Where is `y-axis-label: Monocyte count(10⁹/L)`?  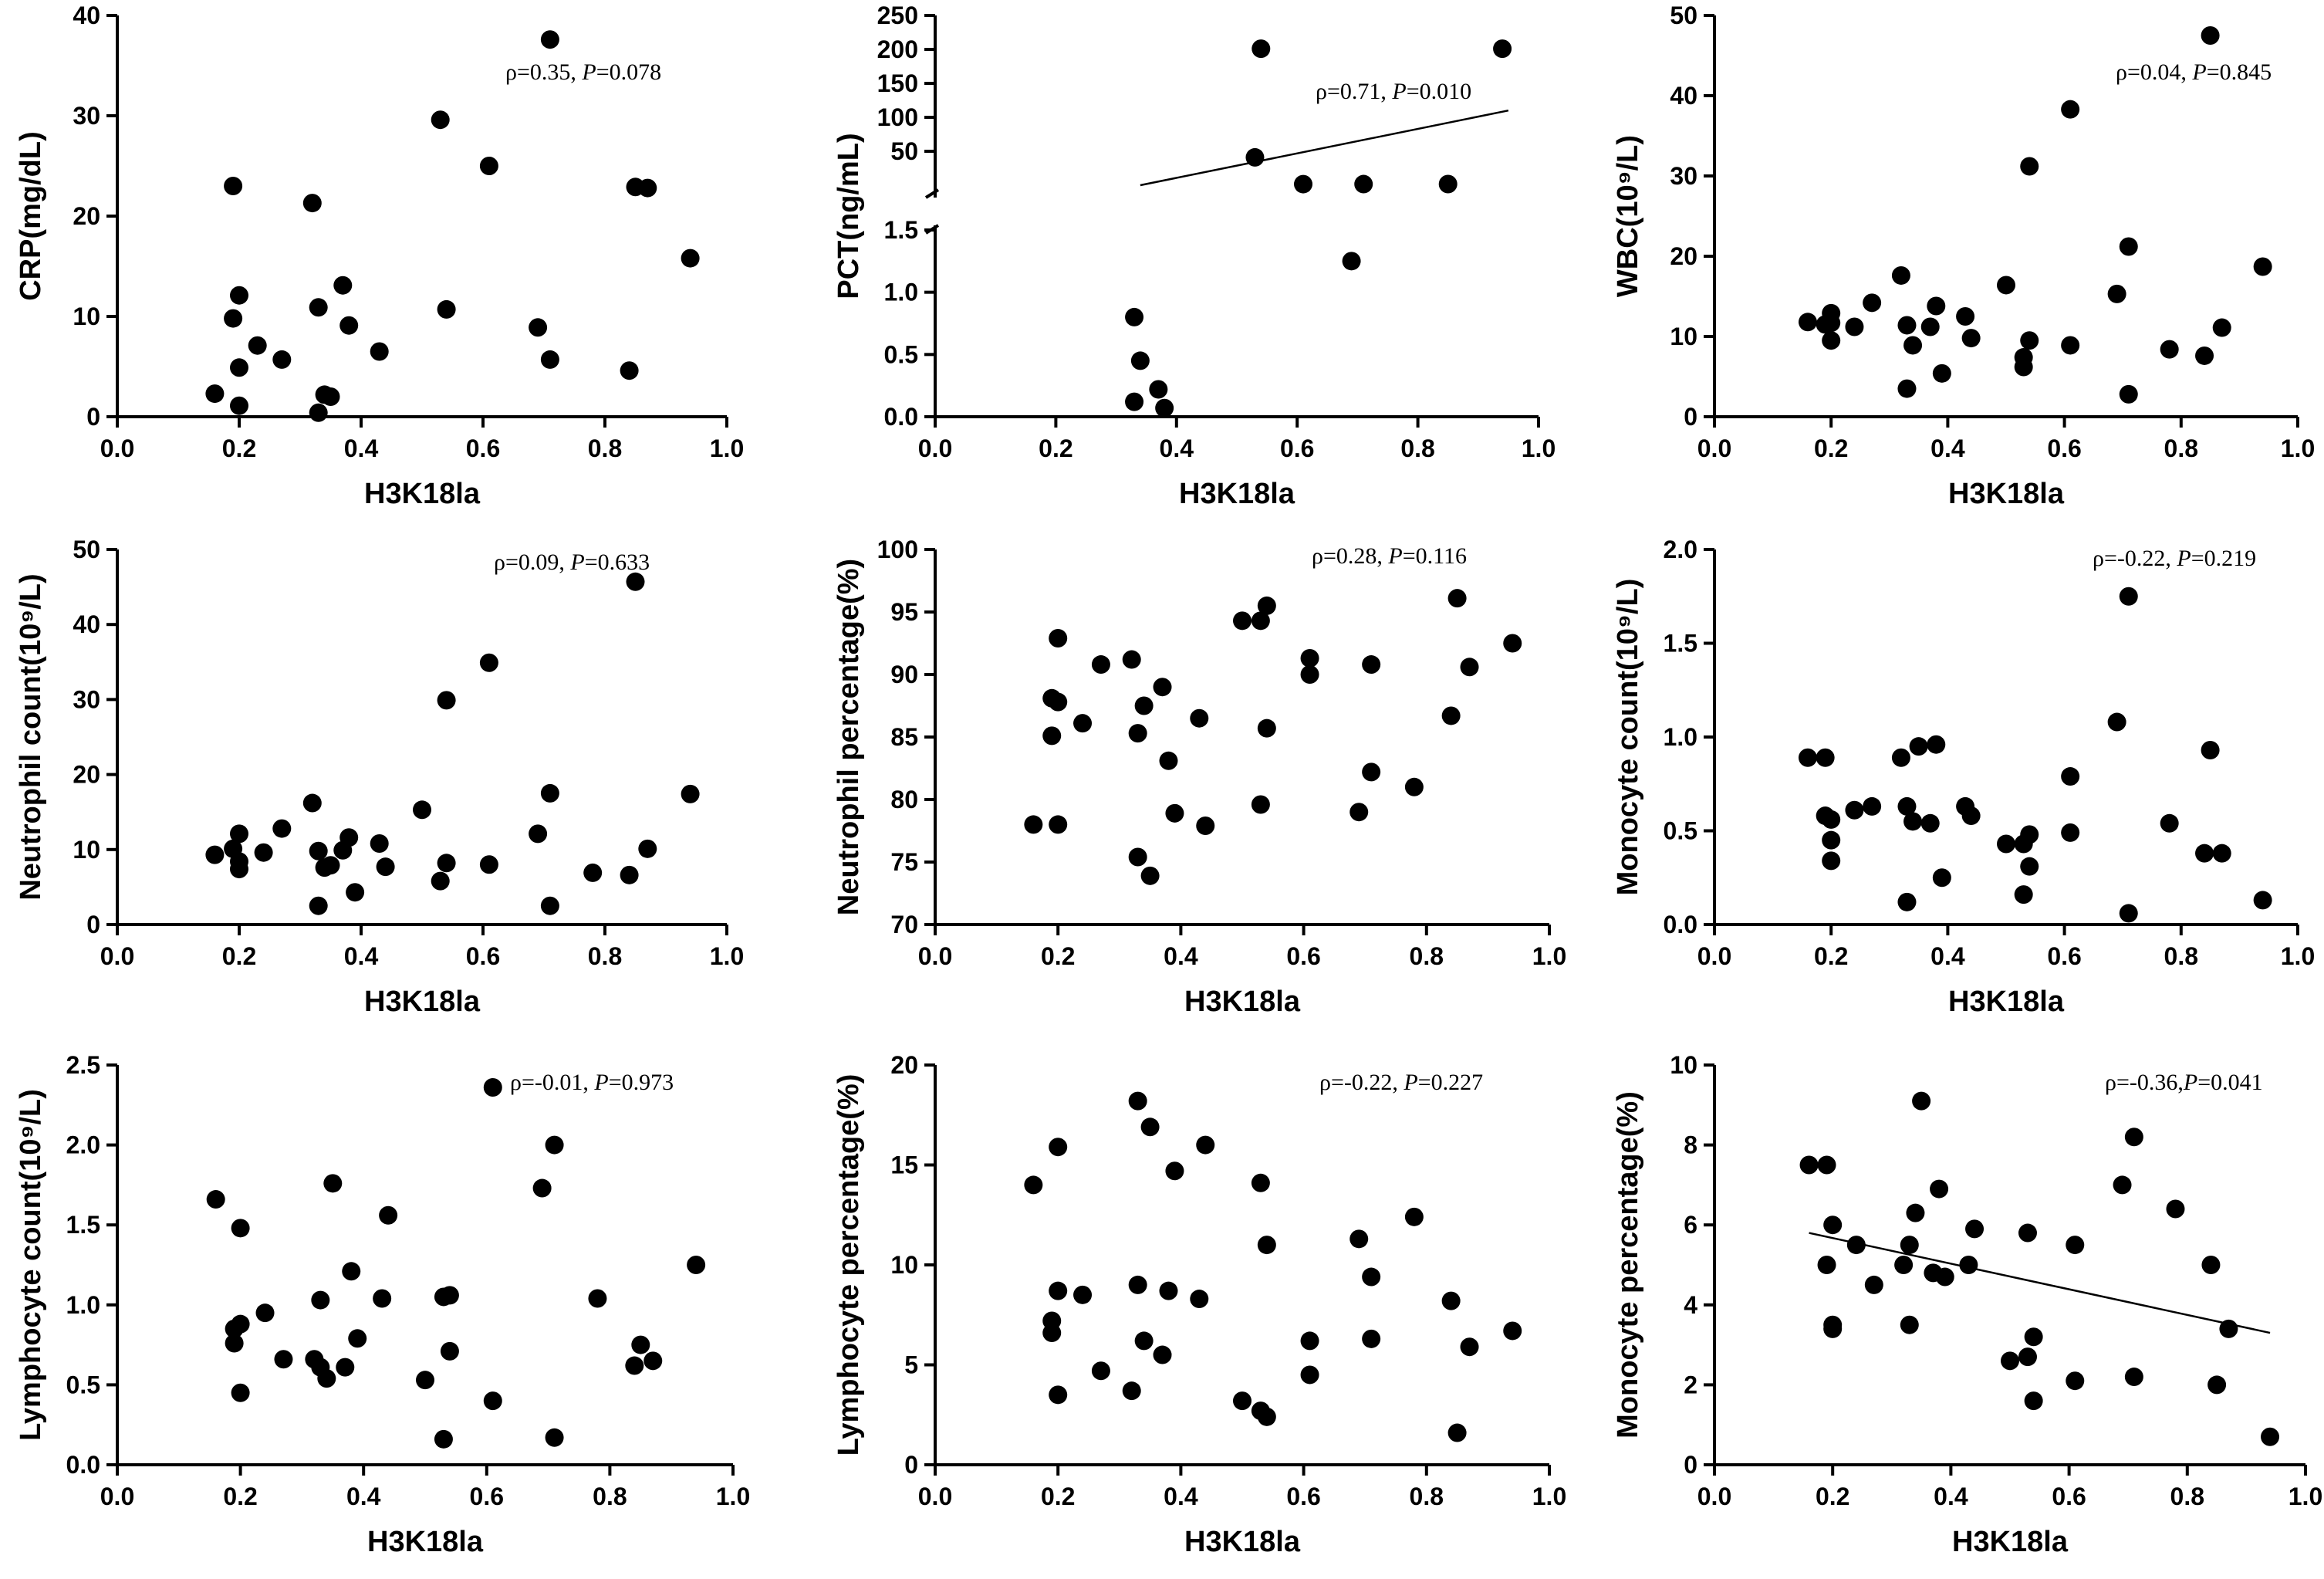
y-axis-label: Monocyte count(10⁹/L) is located at coordinates (1628, 737).